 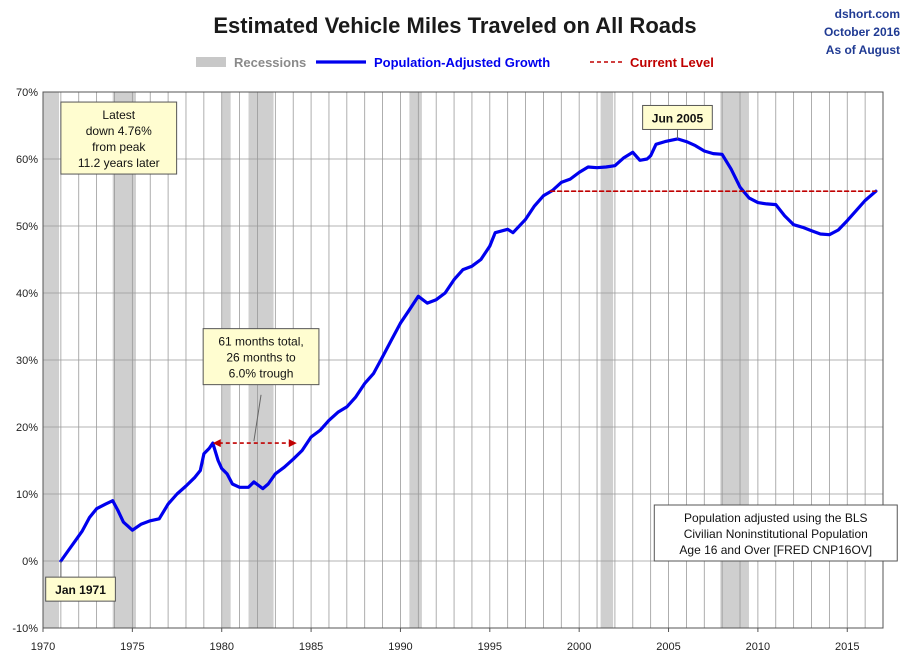 What do you see at coordinates (261, 374) in the screenshot?
I see `note-61-months-text: 6.0% trough` at bounding box center [261, 374].